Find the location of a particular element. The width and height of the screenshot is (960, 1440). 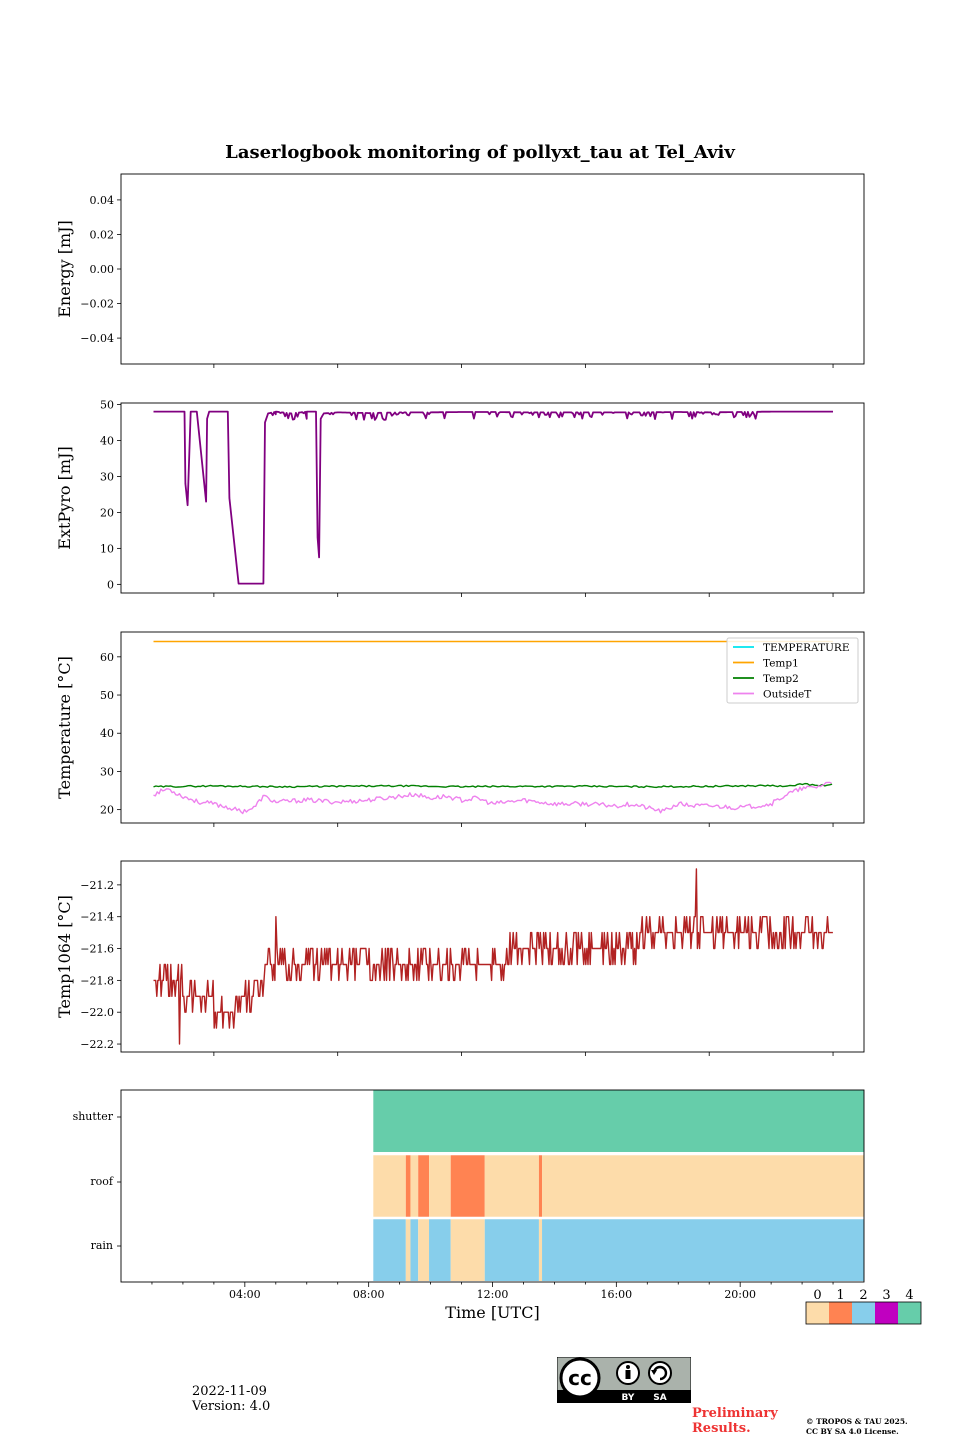

panel-1: 0 10 20 30 40 50 ExtPyro [mJ] is located at coordinates (460, 497).